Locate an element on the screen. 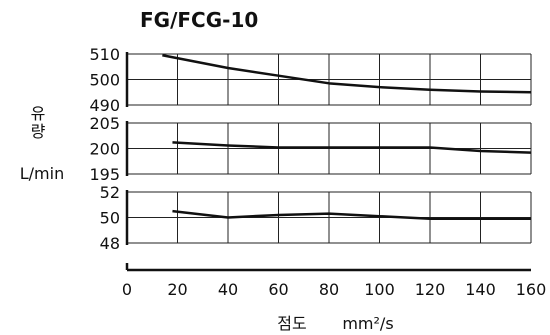 This screenshot has width=550, height=335. x-tick-label: 100 is located at coordinates (379, 289).